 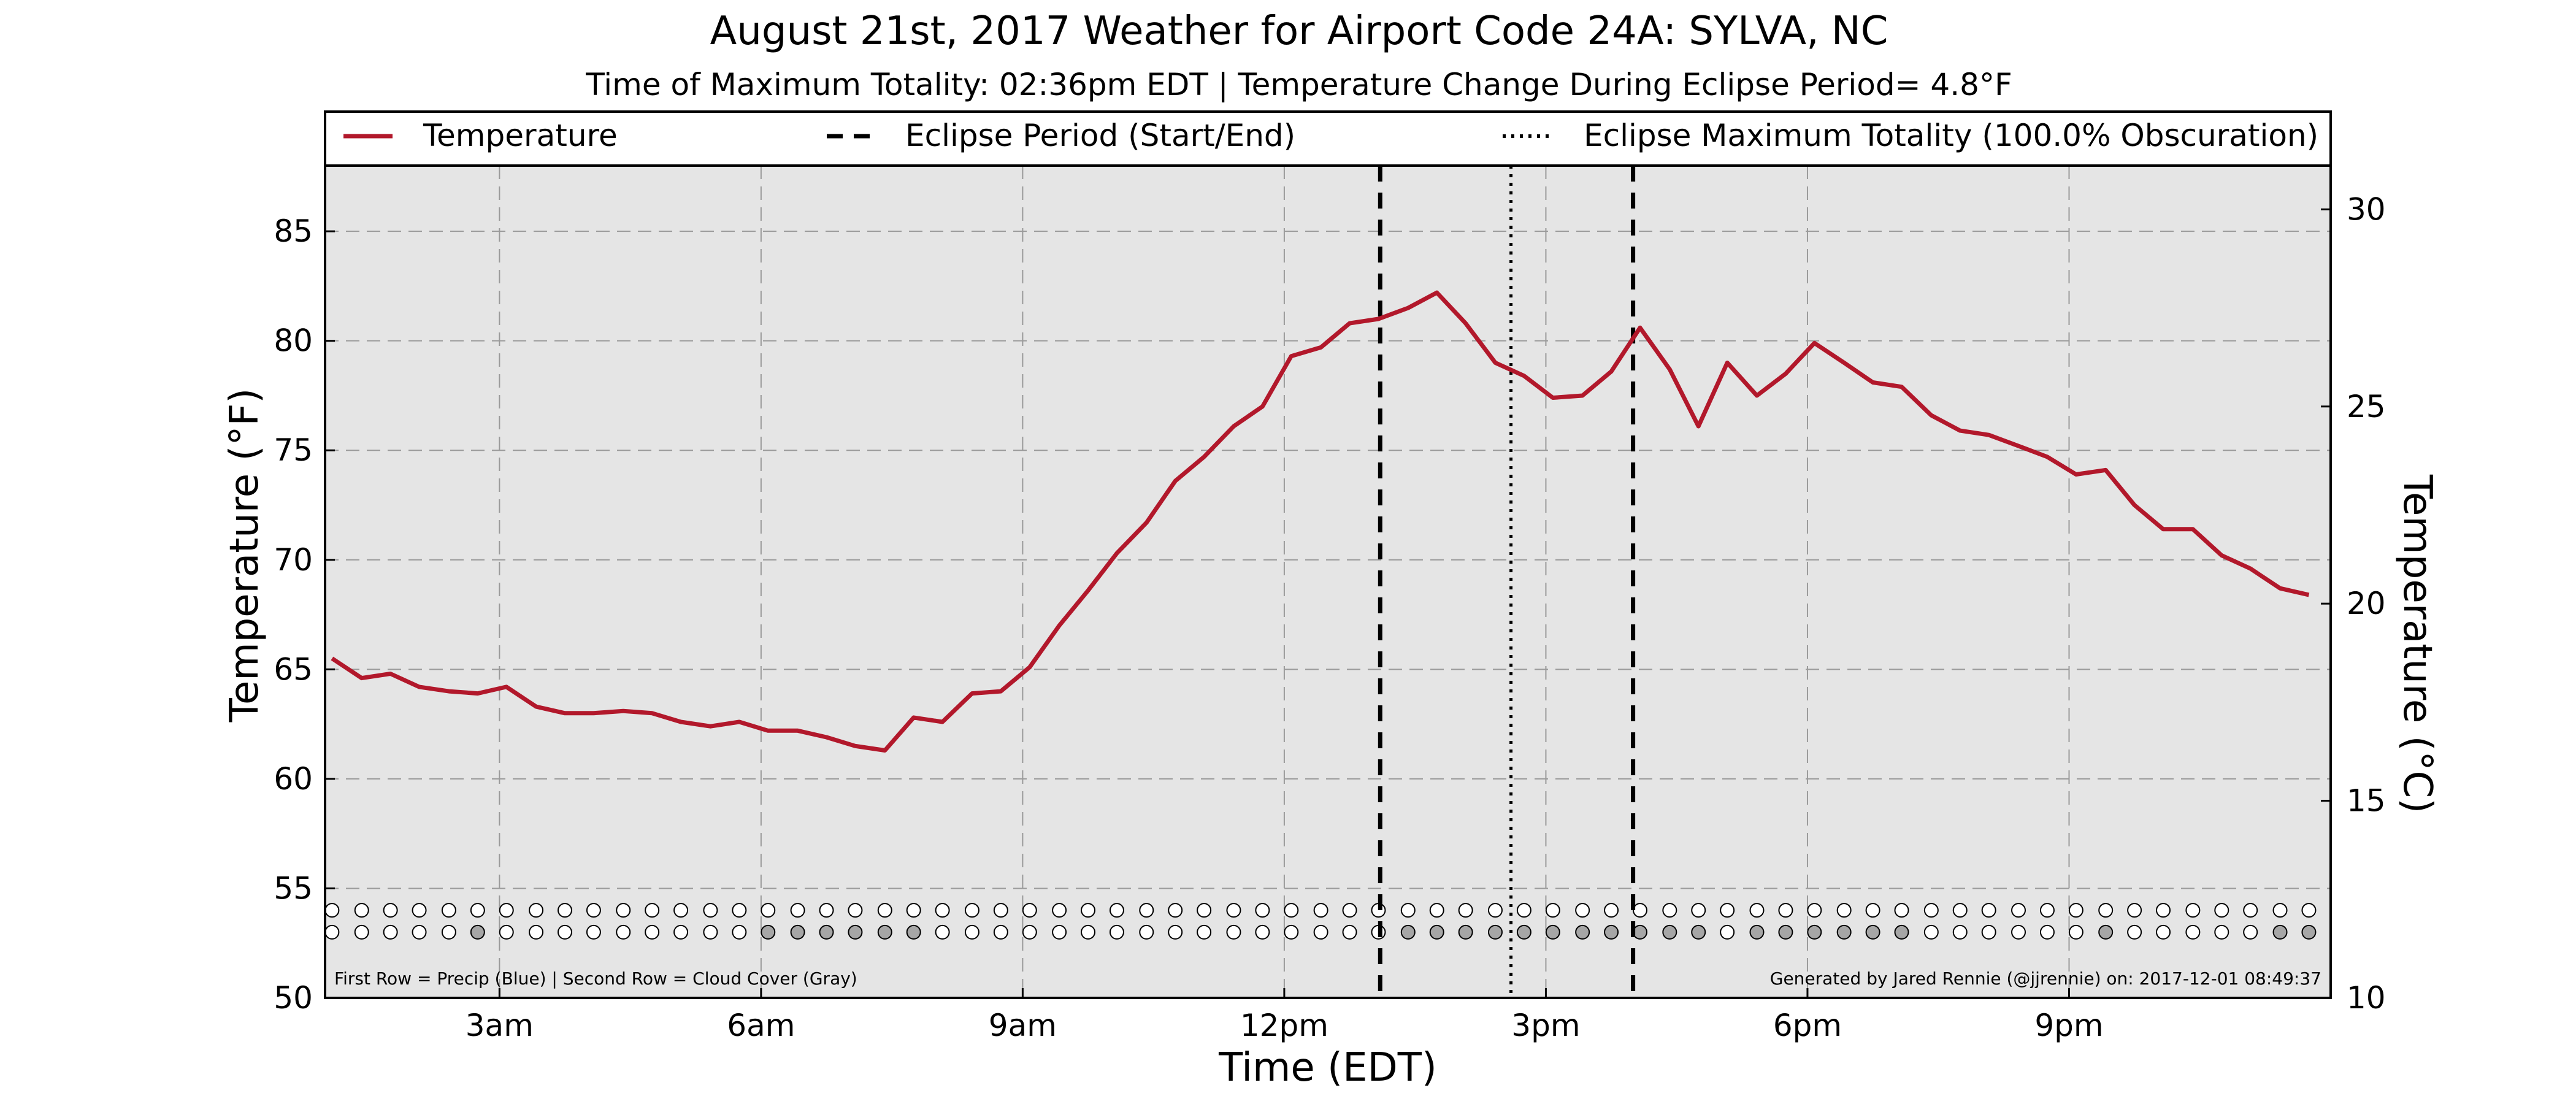 What do you see at coordinates (500, 1025) in the screenshot?
I see `x-tick-label: 3am` at bounding box center [500, 1025].